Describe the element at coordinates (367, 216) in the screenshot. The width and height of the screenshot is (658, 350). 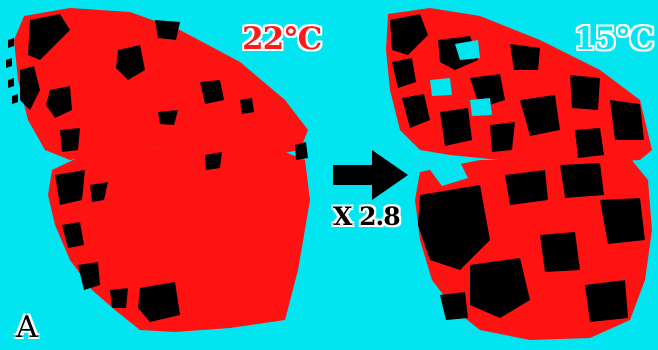
I see `fold-change-label: X 2.8` at that location.